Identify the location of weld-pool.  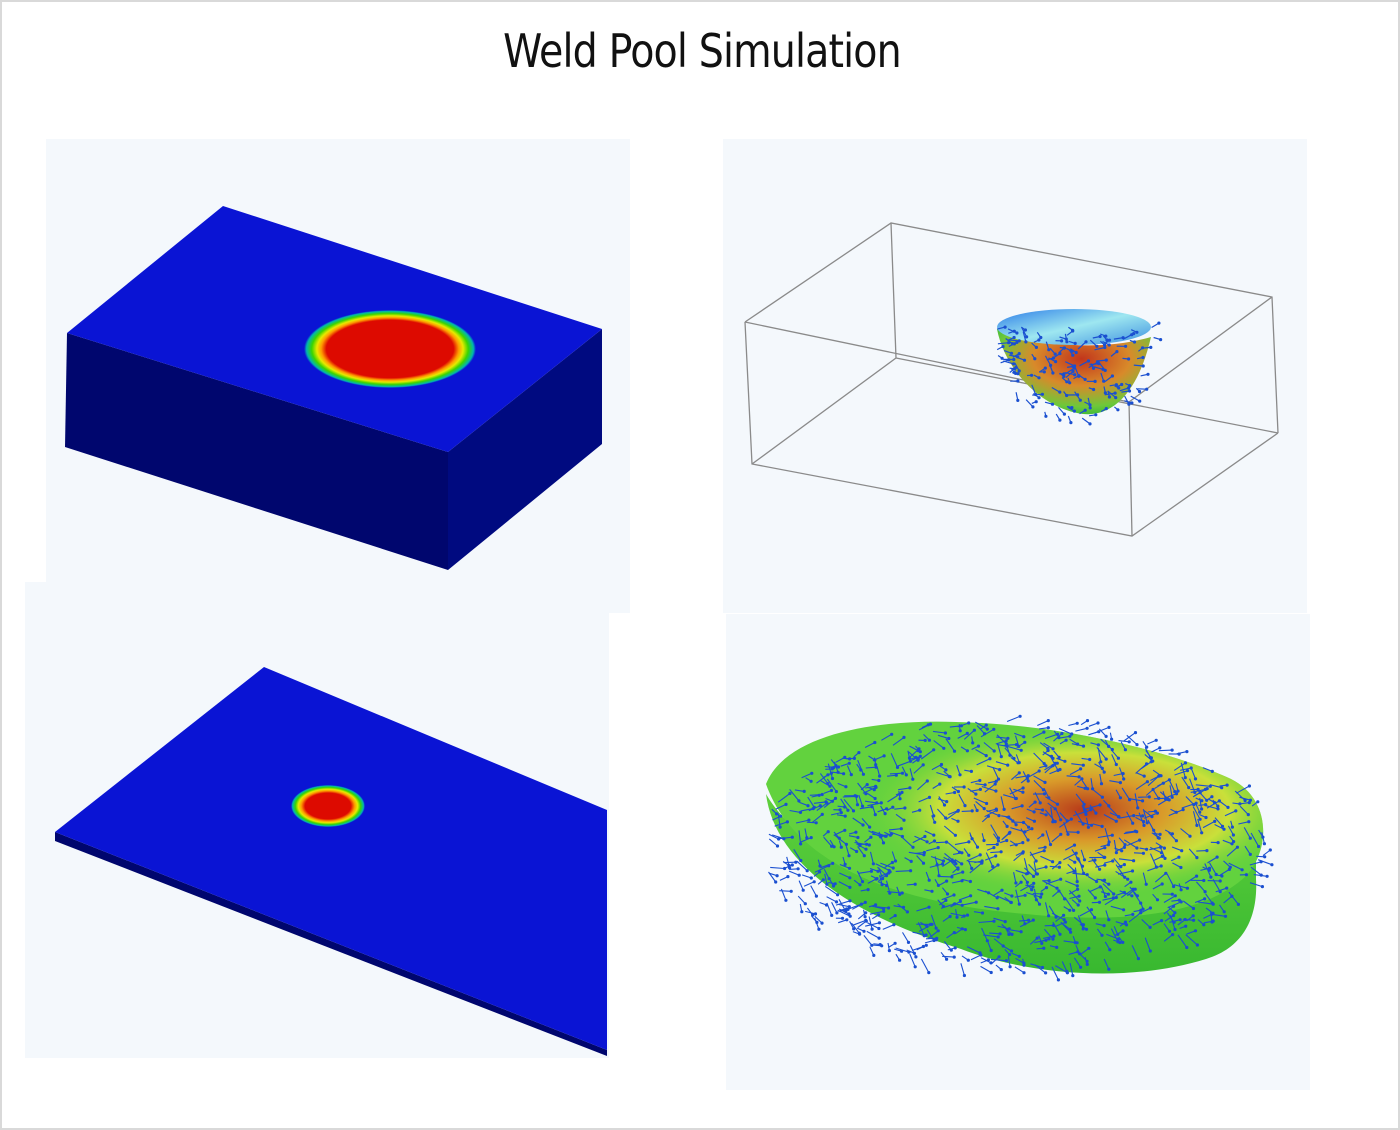
(328, 806).